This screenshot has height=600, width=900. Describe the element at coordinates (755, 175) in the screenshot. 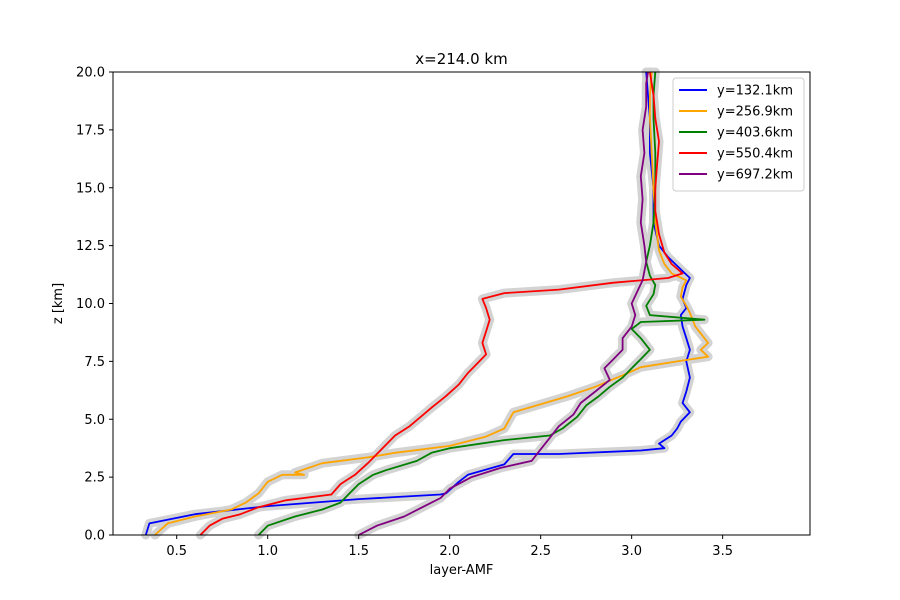

I see `legend-label-y-697-2km: y=697.2km` at that location.